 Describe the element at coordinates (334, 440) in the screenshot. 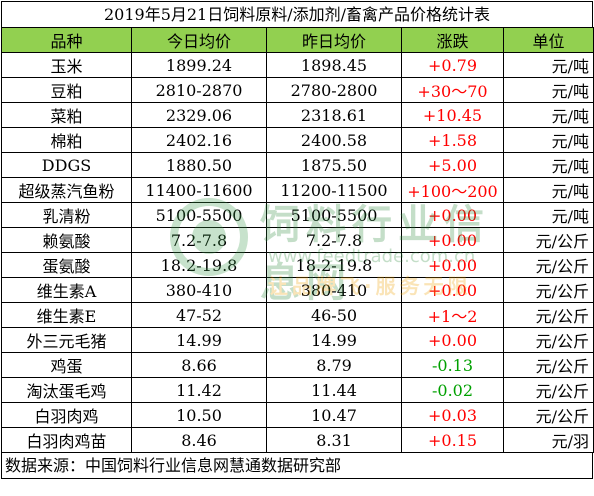

I see `cell-yesterday: 8.31` at that location.